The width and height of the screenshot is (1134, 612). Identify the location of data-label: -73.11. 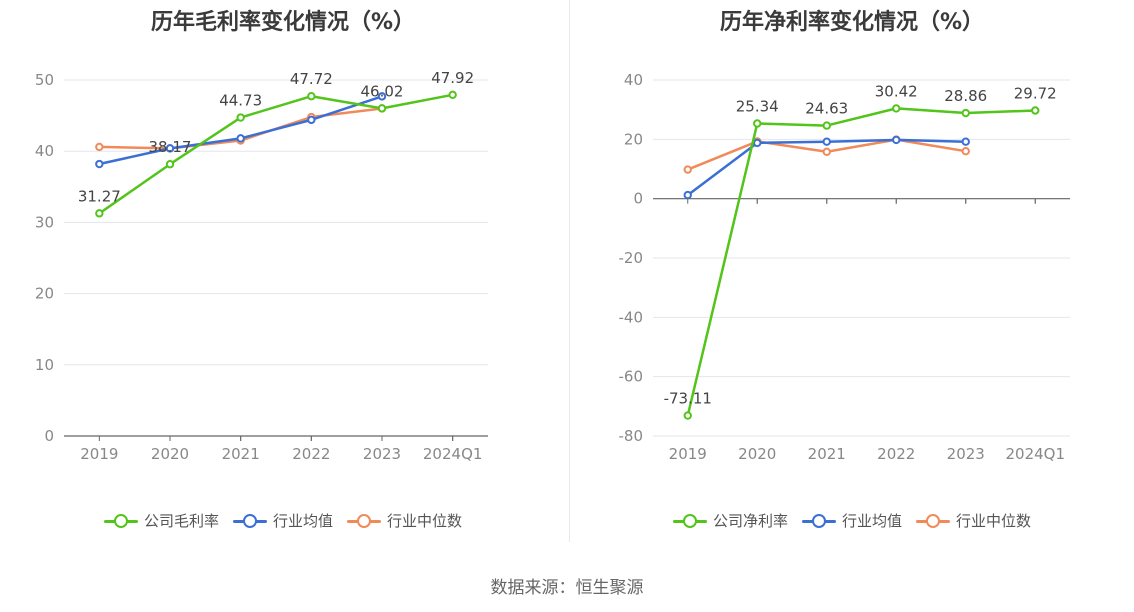
(688, 399).